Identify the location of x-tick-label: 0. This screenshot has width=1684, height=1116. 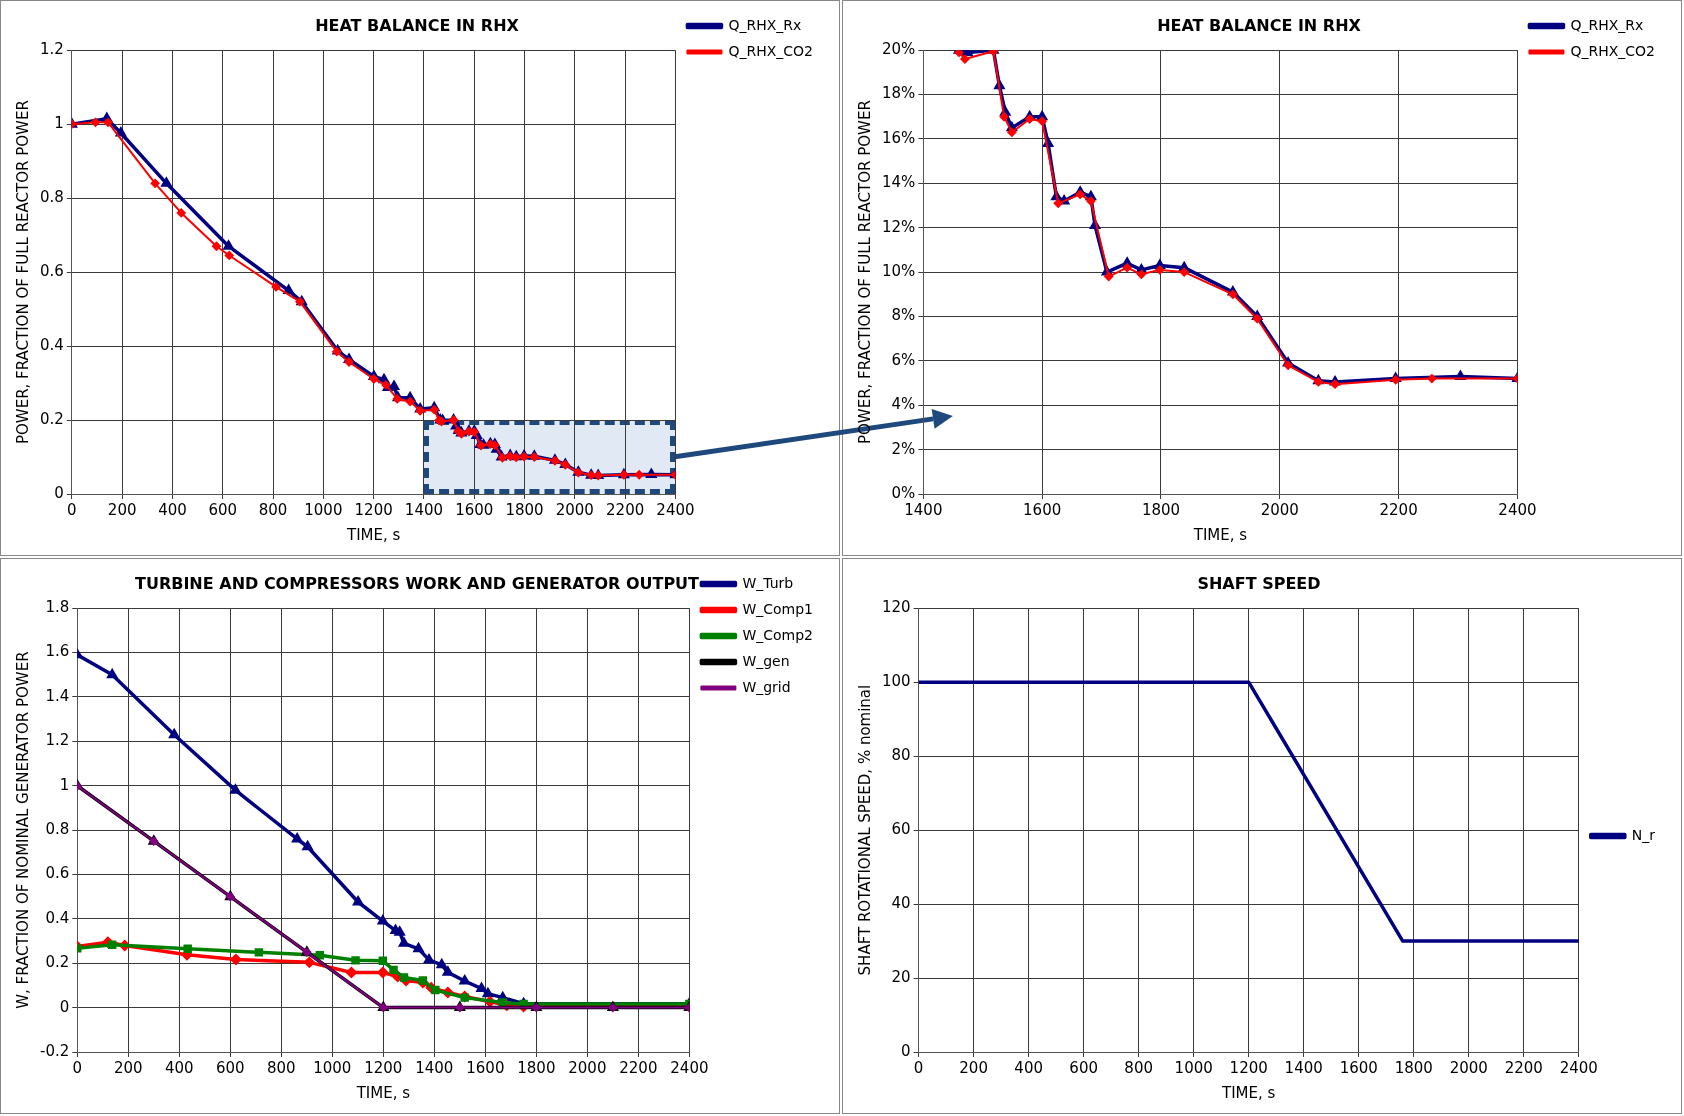
(77, 1067).